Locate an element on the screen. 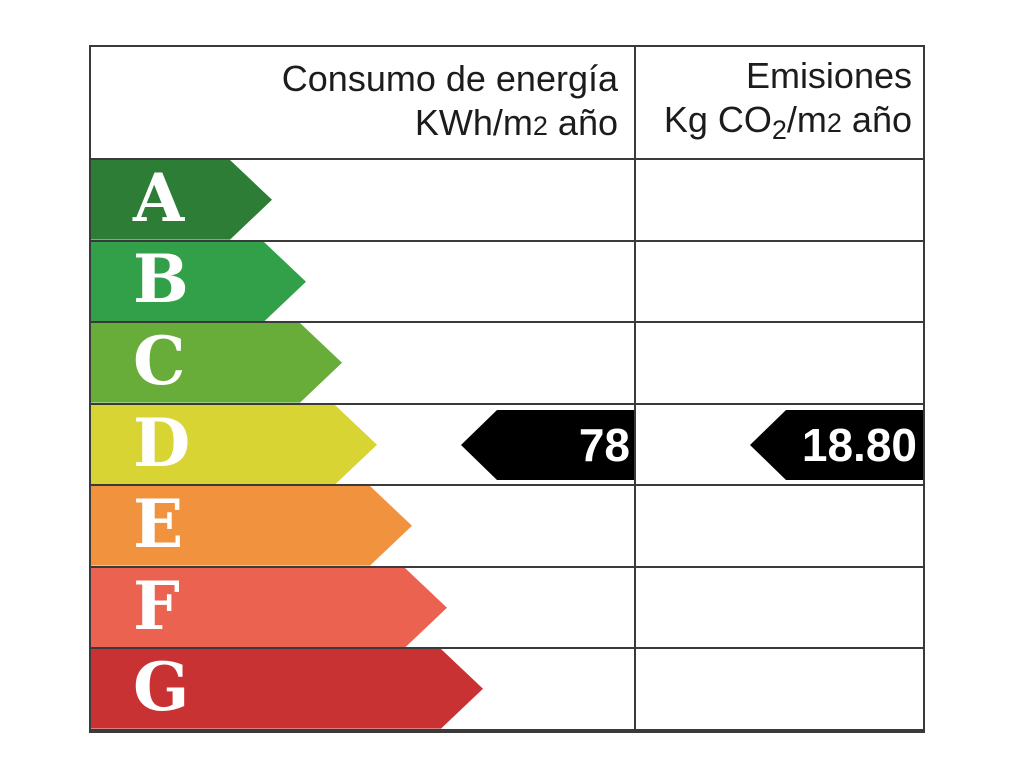 This screenshot has width=1020, height=765. rating-letter: F is located at coordinates (156, 605).